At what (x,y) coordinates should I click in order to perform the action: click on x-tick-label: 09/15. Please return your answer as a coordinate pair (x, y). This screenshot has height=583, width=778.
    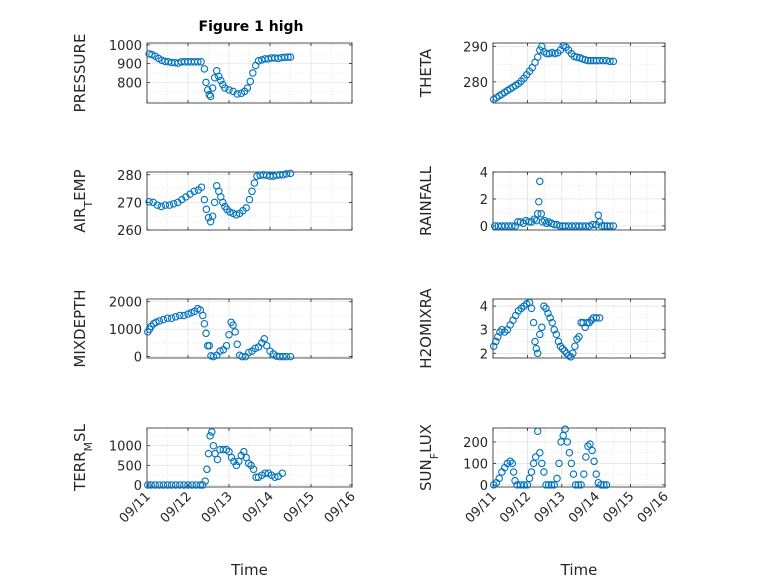
    Looking at the image, I should click on (299, 507).